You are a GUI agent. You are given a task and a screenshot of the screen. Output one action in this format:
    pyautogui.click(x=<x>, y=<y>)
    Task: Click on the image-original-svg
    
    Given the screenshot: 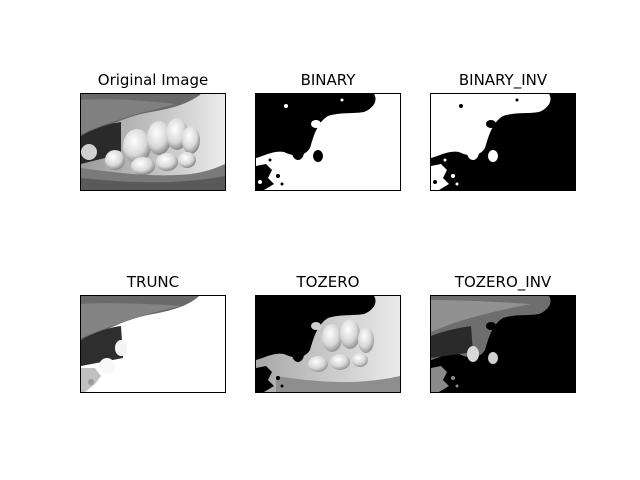 What is the action you would take?
    pyautogui.click(x=153, y=142)
    